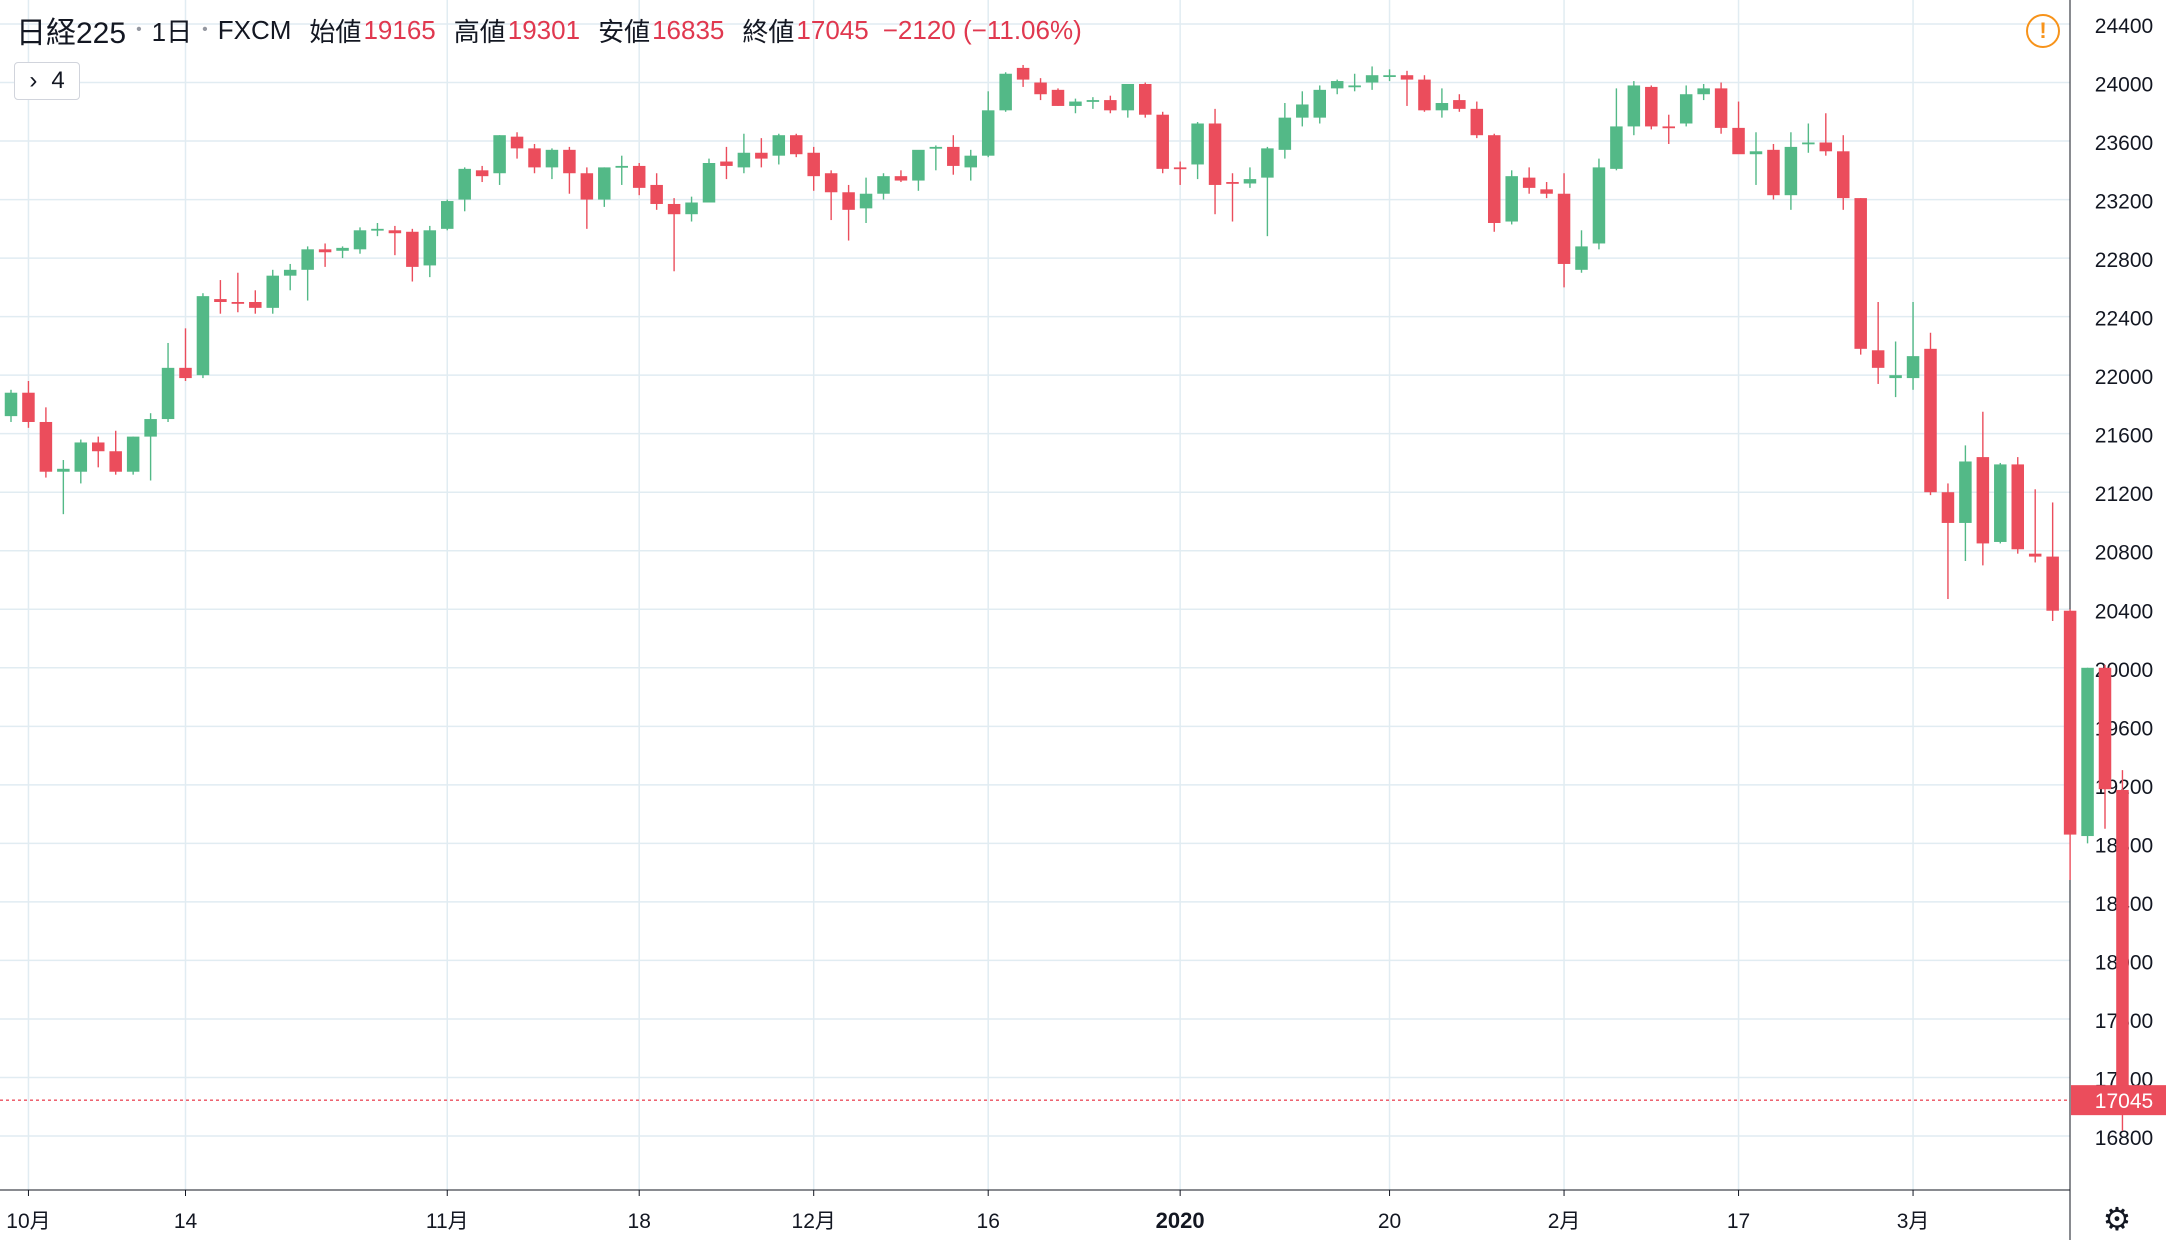  Describe the element at coordinates (447, 1221) in the screenshot. I see `x-tick-label: 11月` at that location.